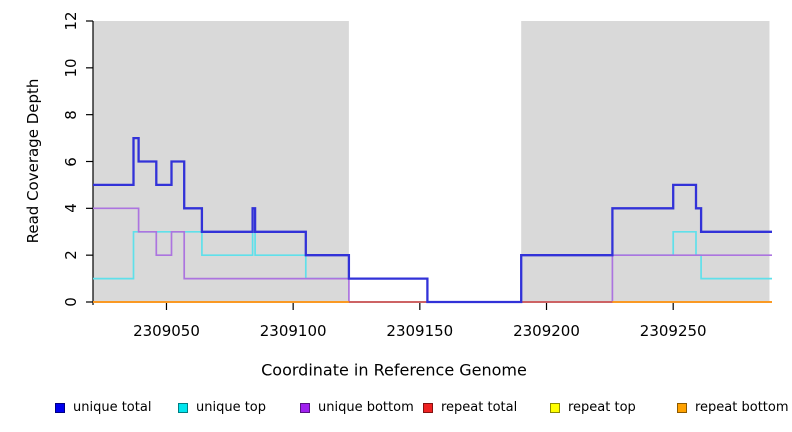 The image size is (792, 432). What do you see at coordinates (71, 208) in the screenshot?
I see `y-tick-label: 4` at bounding box center [71, 208].